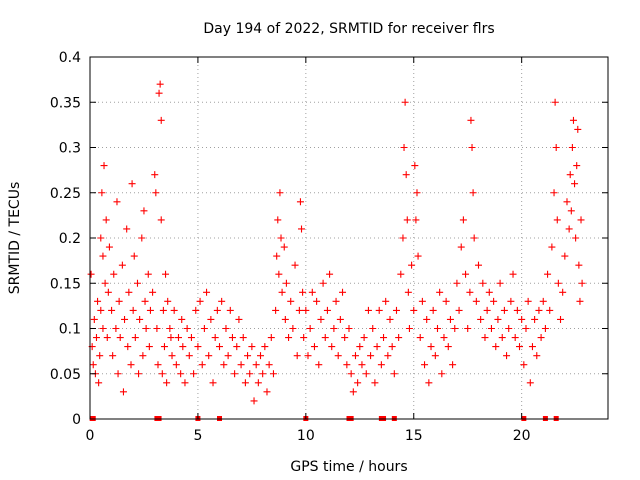 Image resolution: width=640 pixels, height=480 pixels. What do you see at coordinates (90, 436) in the screenshot?
I see `x-tick-label: 0` at bounding box center [90, 436].